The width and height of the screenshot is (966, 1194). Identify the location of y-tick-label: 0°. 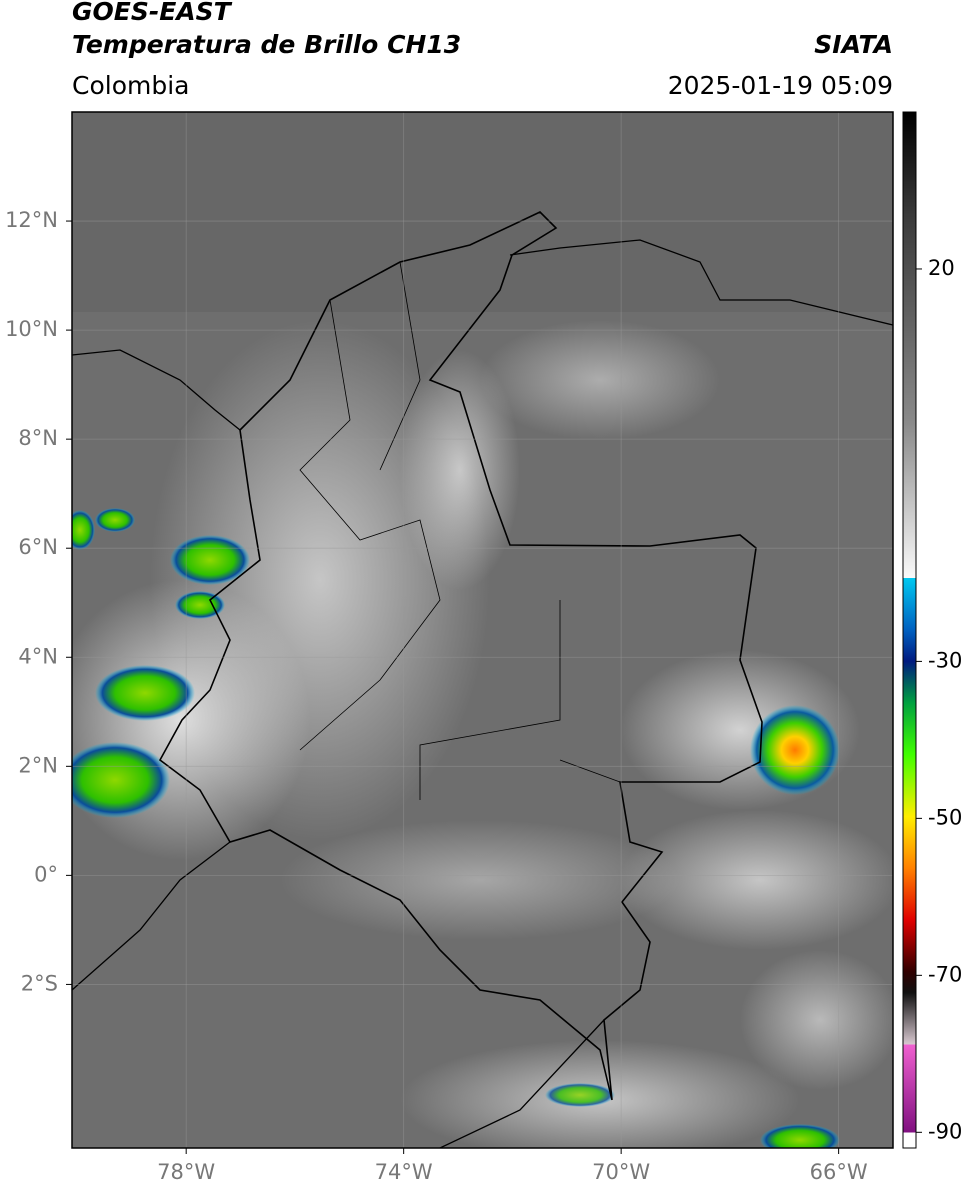
(46, 874).